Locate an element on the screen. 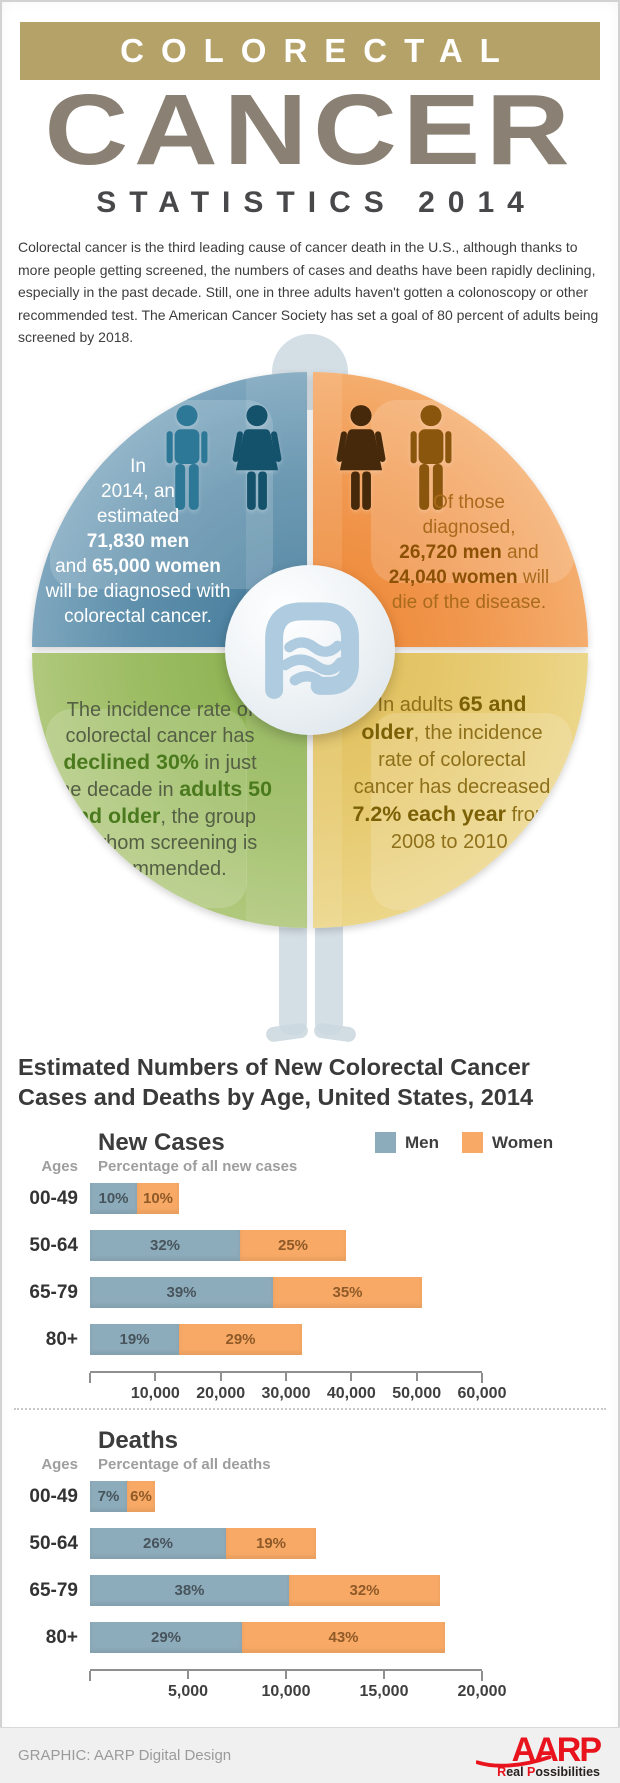 The image size is (620, 1783). men-bar-segment: 32% is located at coordinates (165, 1245).